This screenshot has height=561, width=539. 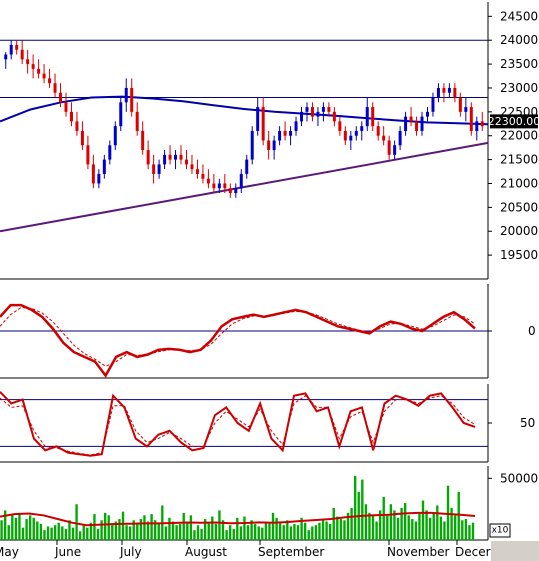 What do you see at coordinates (519, 255) in the screenshot?
I see `price-tick-label: 19500` at bounding box center [519, 255].